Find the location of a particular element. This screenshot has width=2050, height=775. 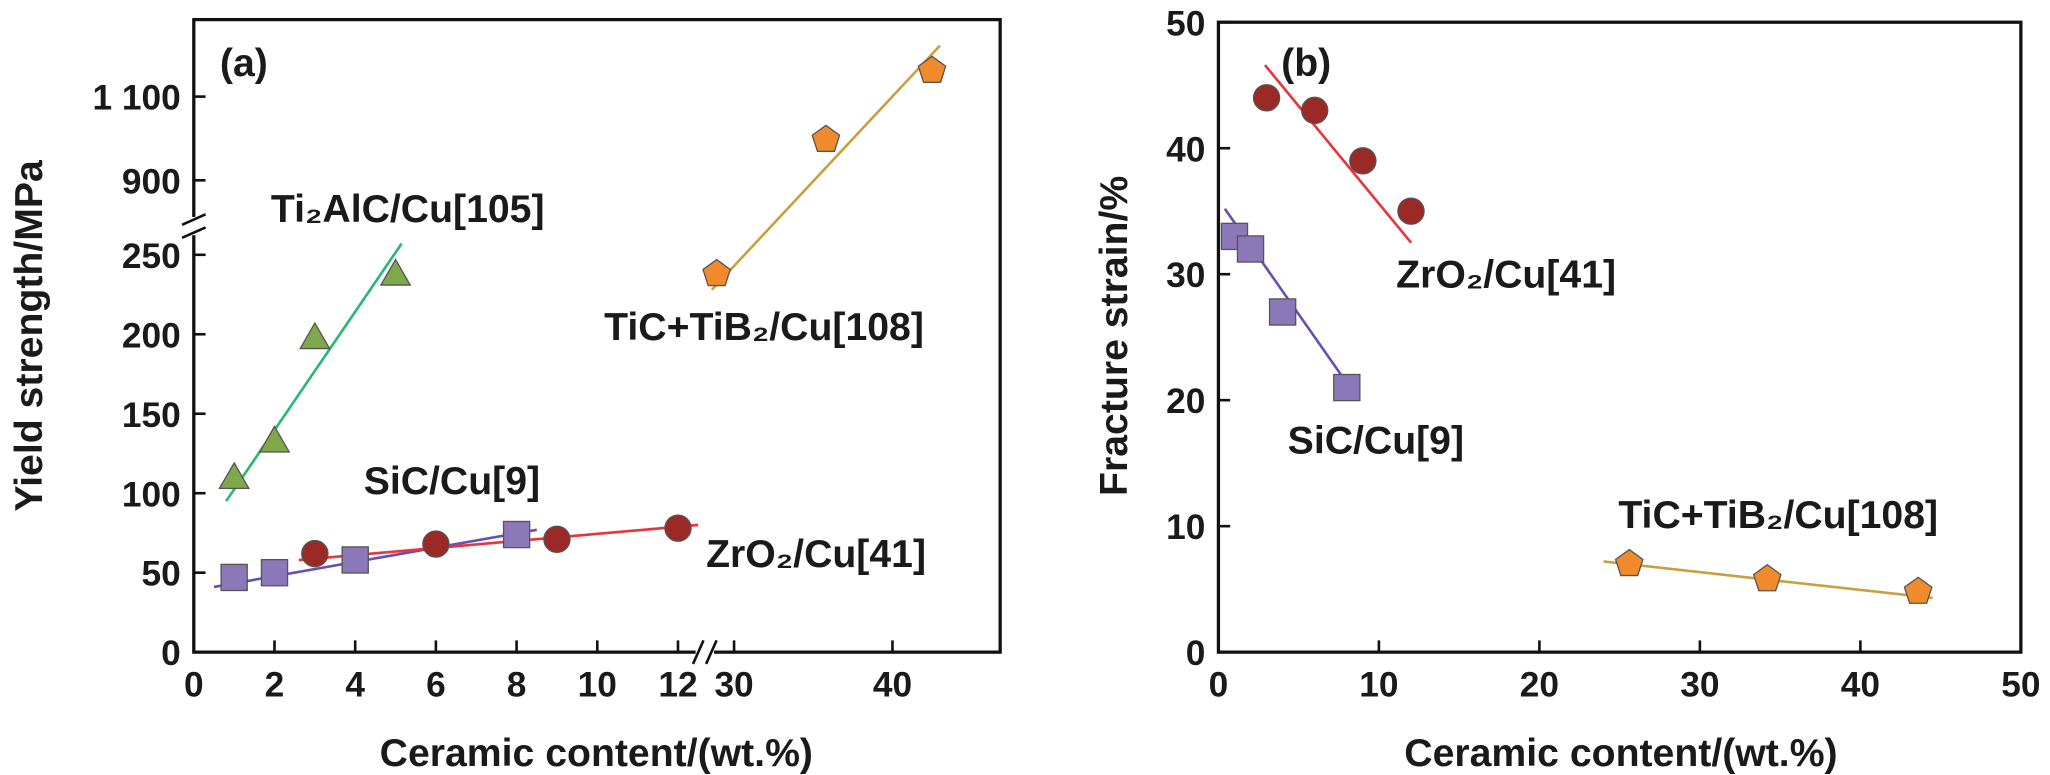

y-tick-label: 200 is located at coordinates (151, 335).